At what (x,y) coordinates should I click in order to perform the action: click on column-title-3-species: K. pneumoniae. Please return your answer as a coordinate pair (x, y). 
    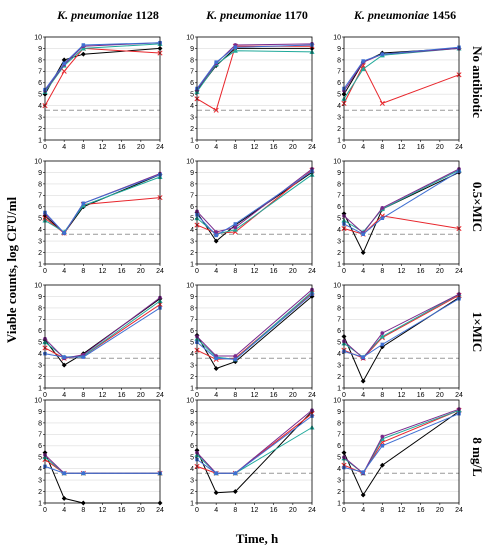
    Looking at the image, I should click on (391, 15).